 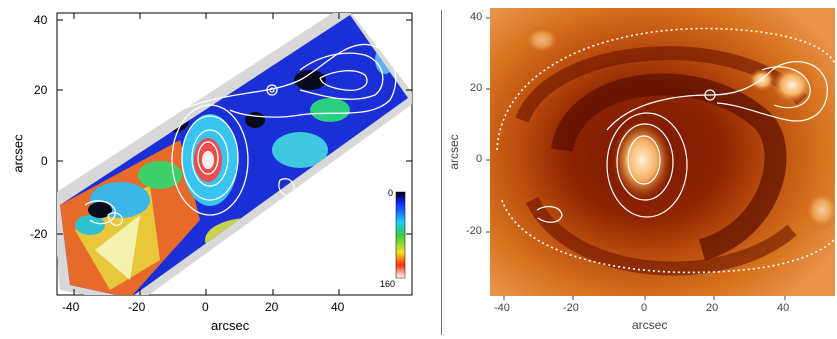 I want to click on right-ytick-label: -20, so click(x=474, y=231).